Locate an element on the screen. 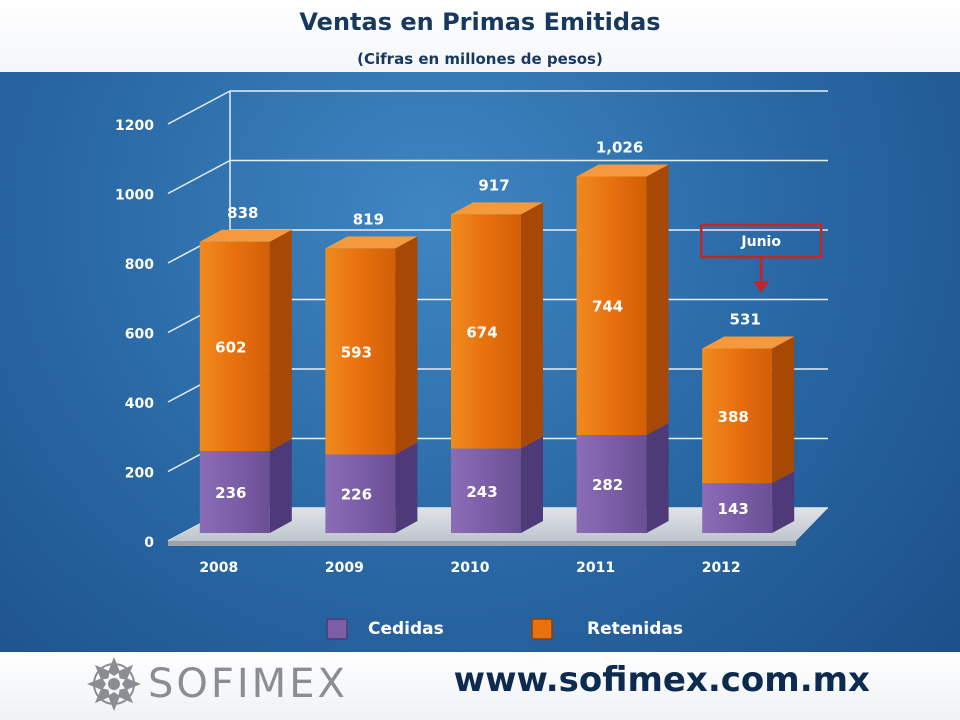  data-label-cedidas: 282 is located at coordinates (607, 485).